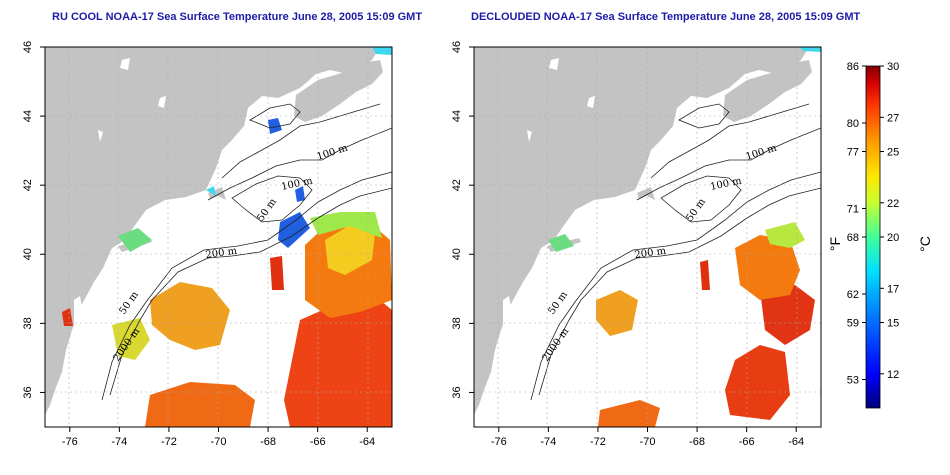 The width and height of the screenshot is (950, 475). Describe the element at coordinates (853, 124) in the screenshot. I see `fahrenheit-tick-label: 80` at that location.